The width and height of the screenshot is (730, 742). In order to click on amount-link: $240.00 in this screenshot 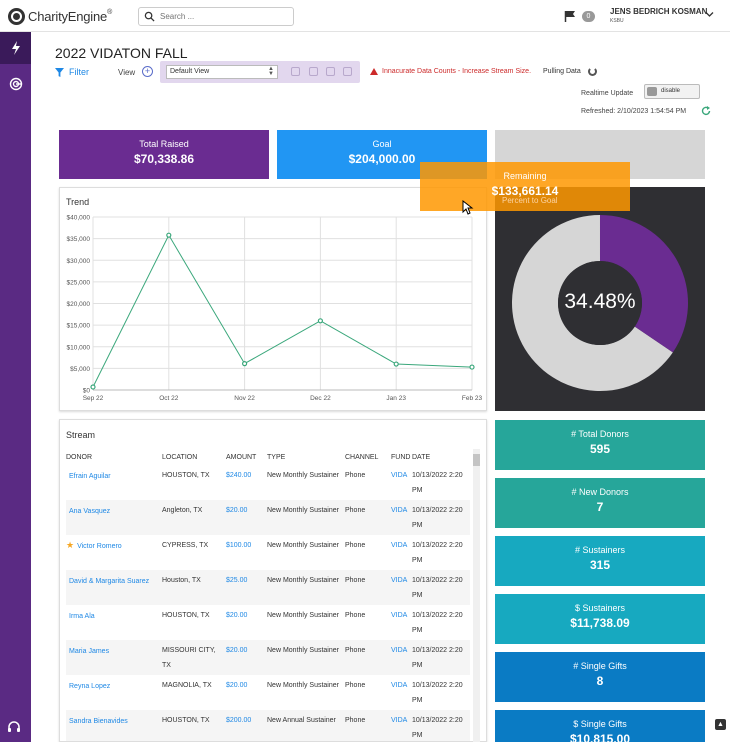, I will do `click(239, 475)`.